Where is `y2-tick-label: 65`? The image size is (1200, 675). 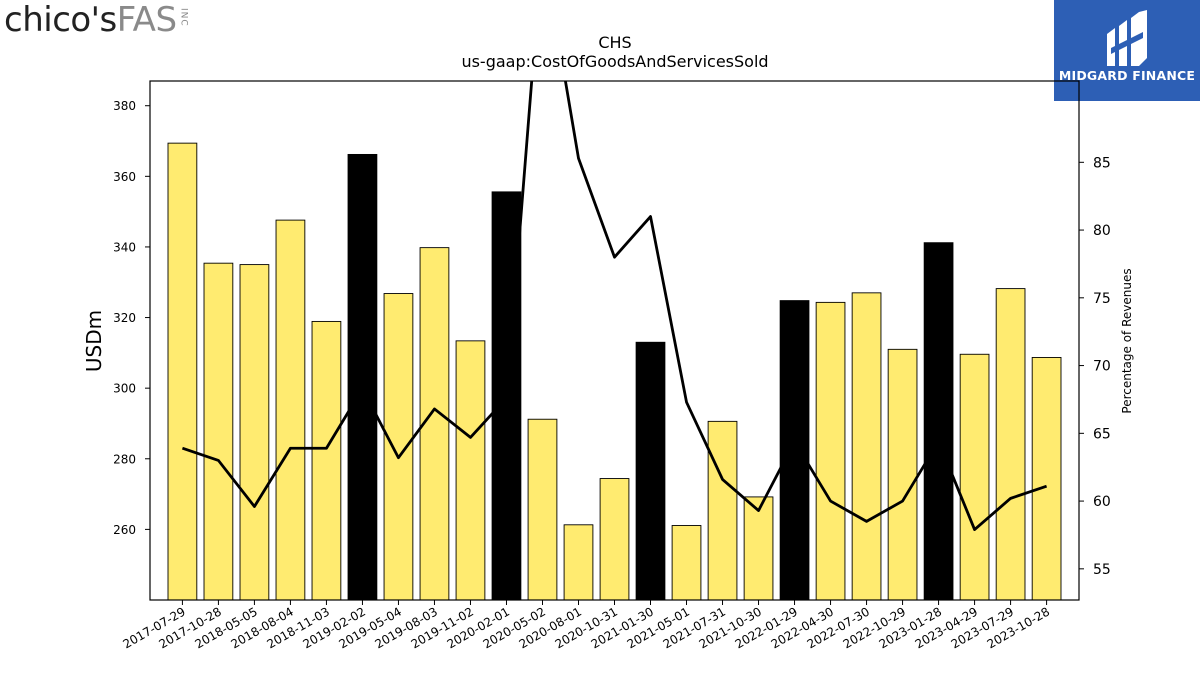
y2-tick-label: 65 is located at coordinates (1102, 434).